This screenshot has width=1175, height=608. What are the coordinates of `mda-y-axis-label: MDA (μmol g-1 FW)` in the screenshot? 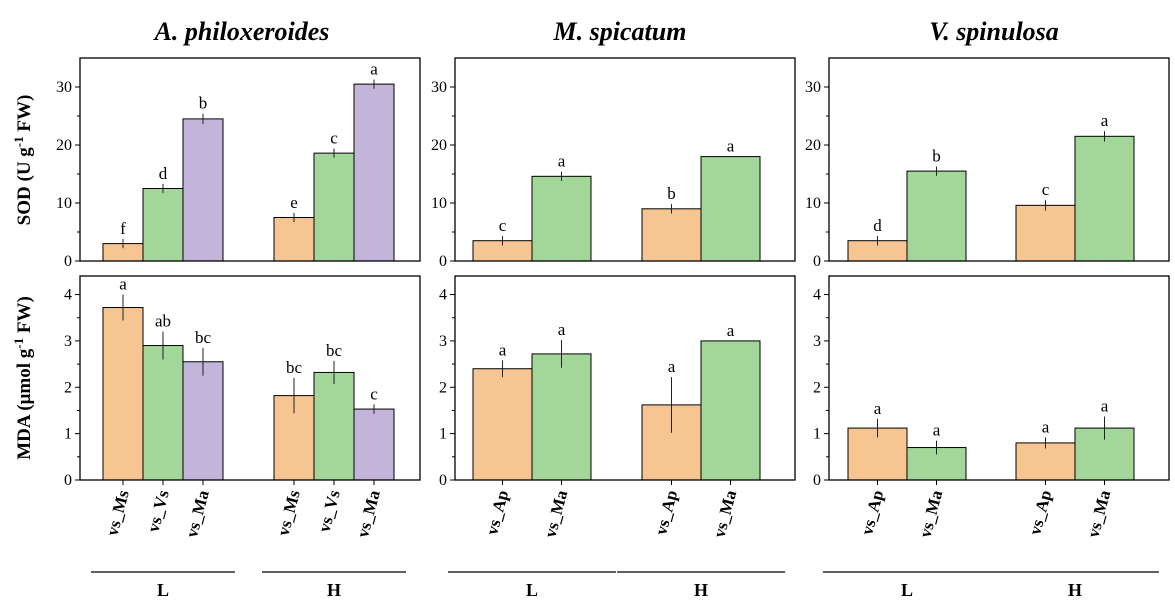 It's located at (23, 378).